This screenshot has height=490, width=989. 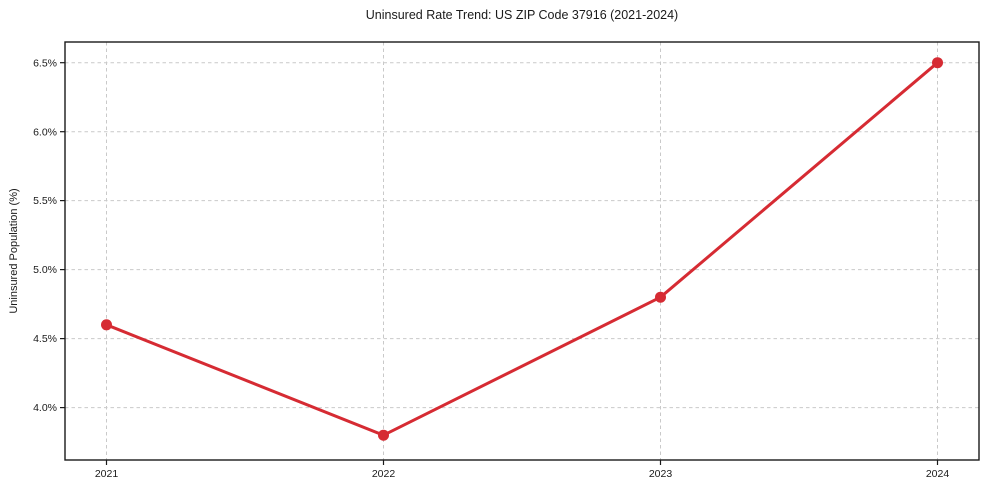 What do you see at coordinates (45, 132) in the screenshot?
I see `y-tick-label: 6.0%` at bounding box center [45, 132].